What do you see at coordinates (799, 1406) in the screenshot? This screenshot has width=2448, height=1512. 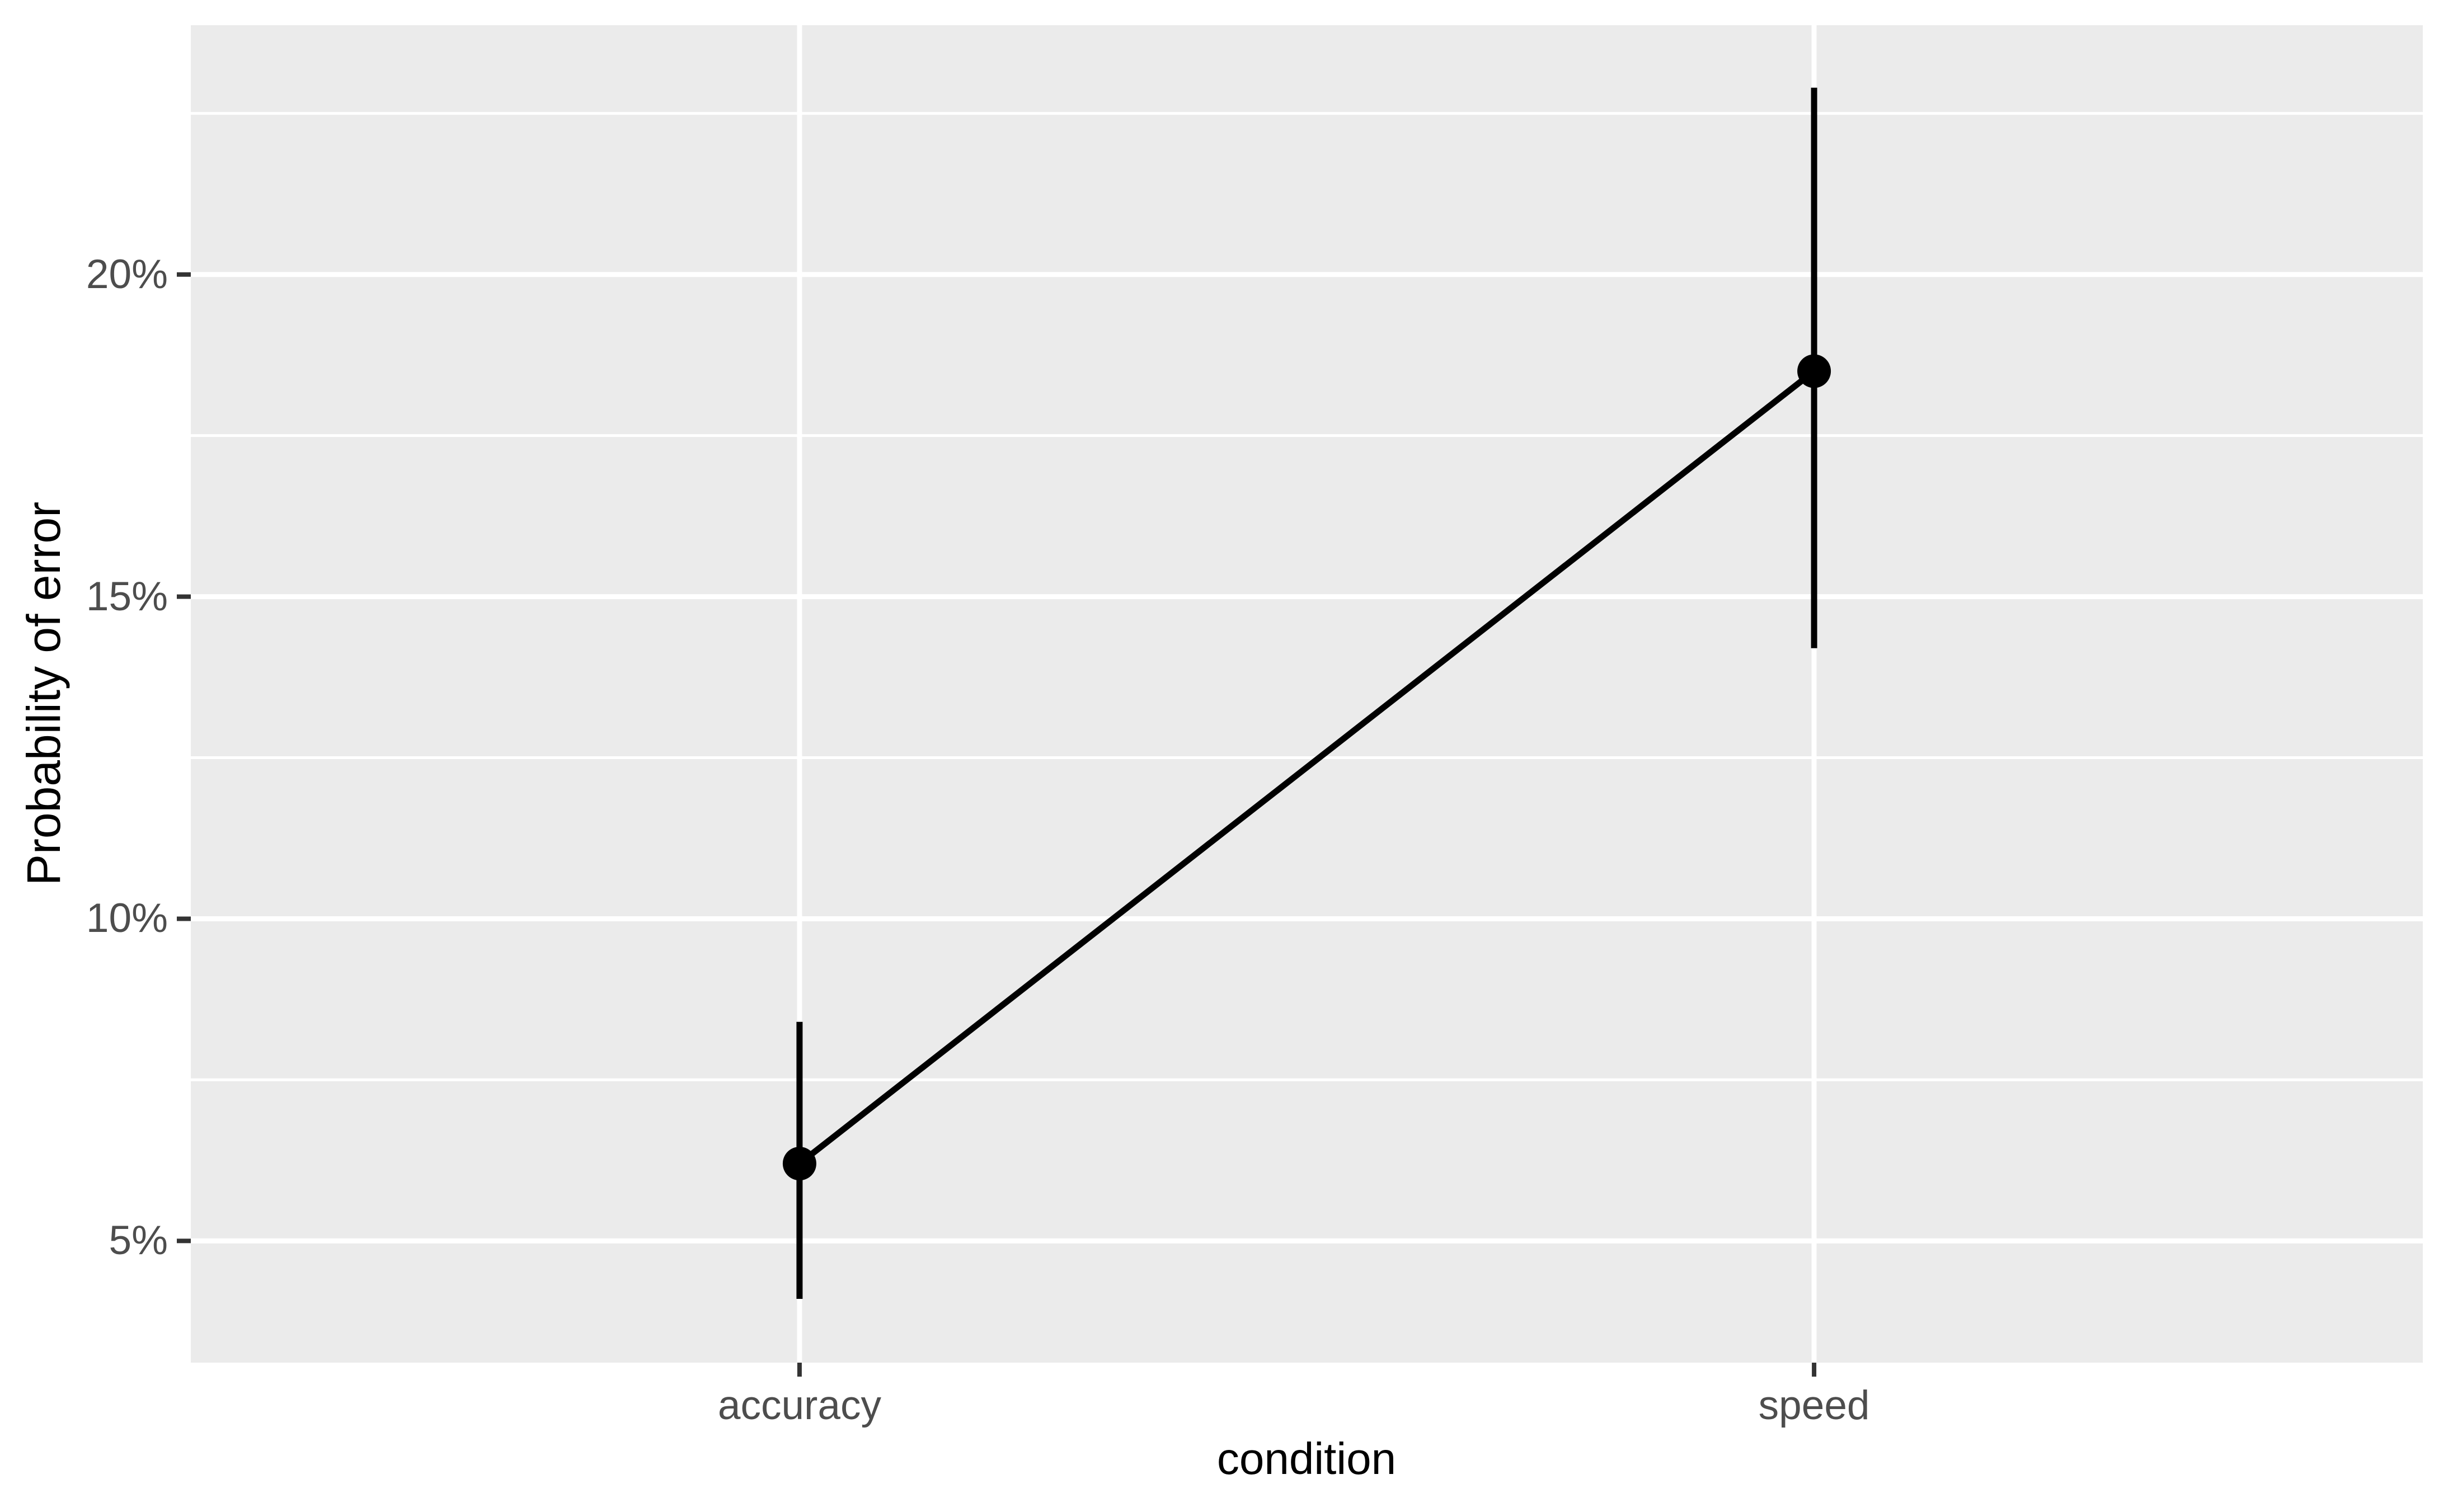 I see `x-axis-tick-label: accuracy` at bounding box center [799, 1406].